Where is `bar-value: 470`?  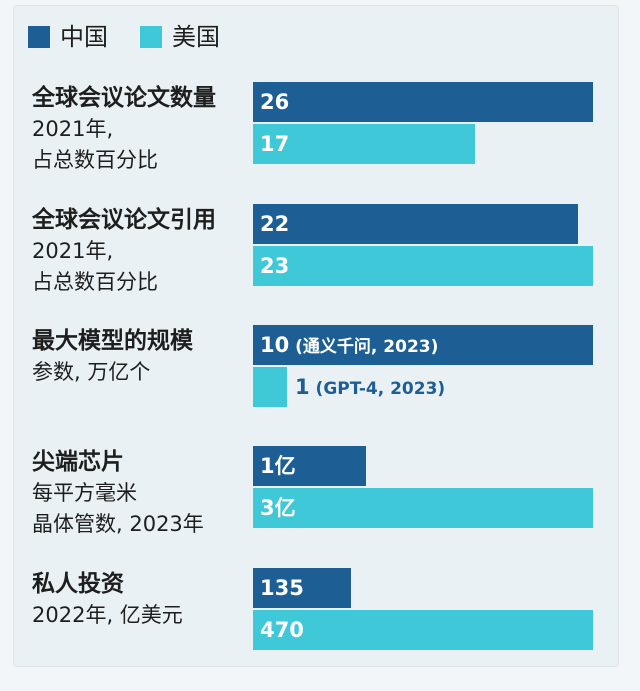 bar-value: 470 is located at coordinates (282, 630).